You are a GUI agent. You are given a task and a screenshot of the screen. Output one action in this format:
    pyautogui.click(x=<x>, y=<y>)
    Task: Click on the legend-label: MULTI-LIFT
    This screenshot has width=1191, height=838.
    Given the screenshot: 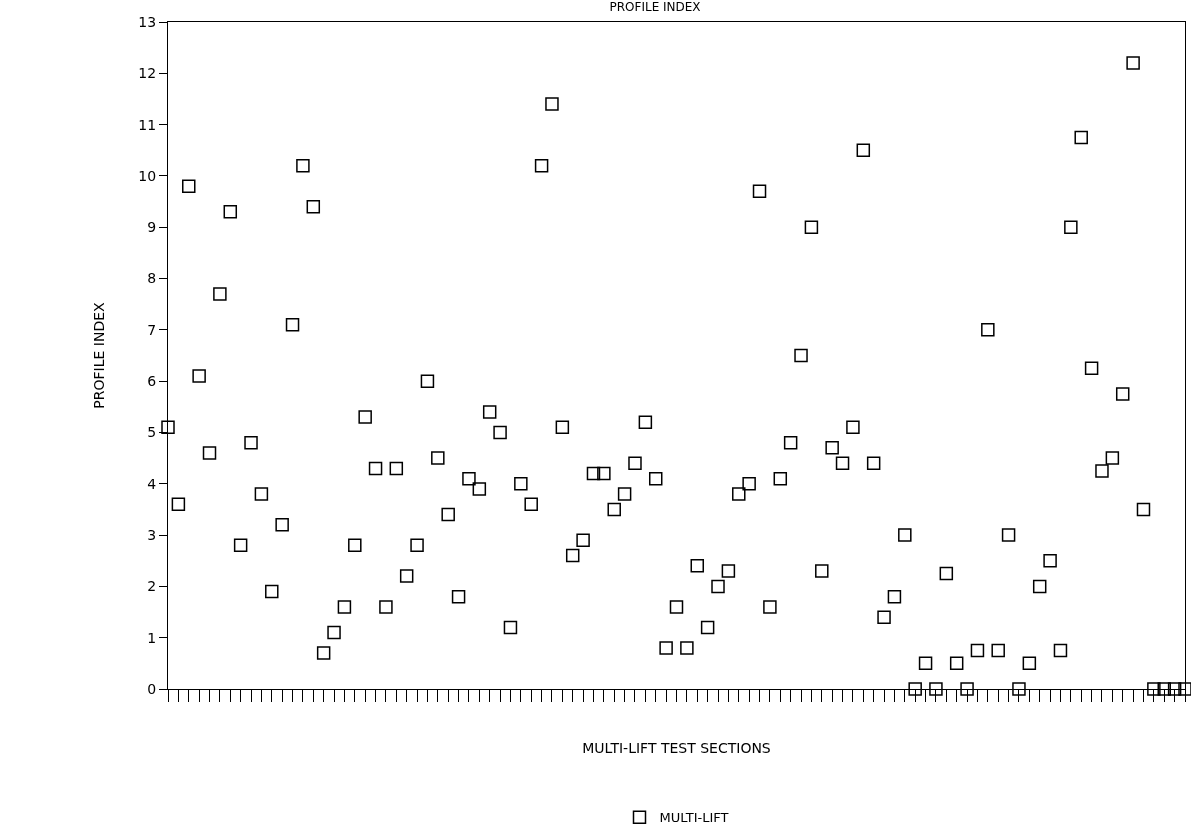 What is the action you would take?
    pyautogui.click(x=694, y=818)
    